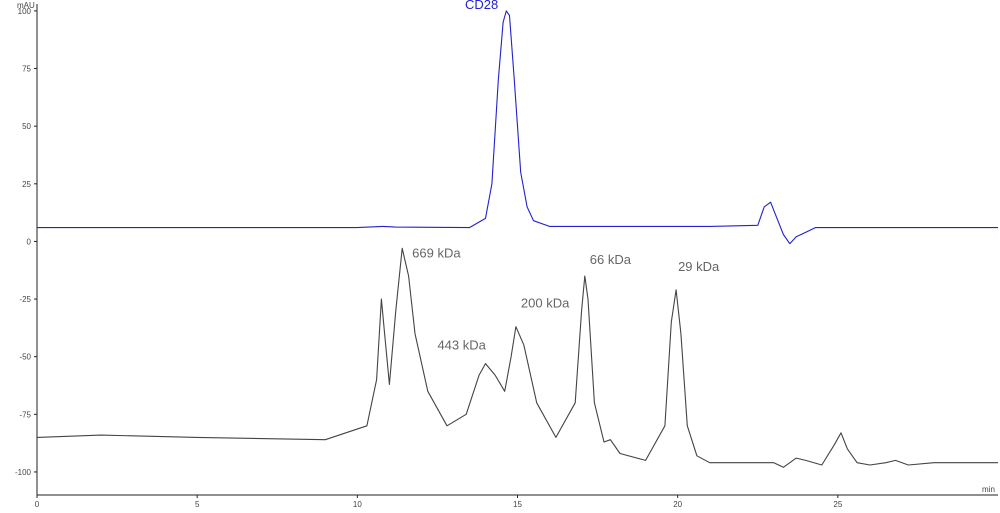  Describe the element at coordinates (25, 414) in the screenshot. I see `y-tick-label: -75` at that location.